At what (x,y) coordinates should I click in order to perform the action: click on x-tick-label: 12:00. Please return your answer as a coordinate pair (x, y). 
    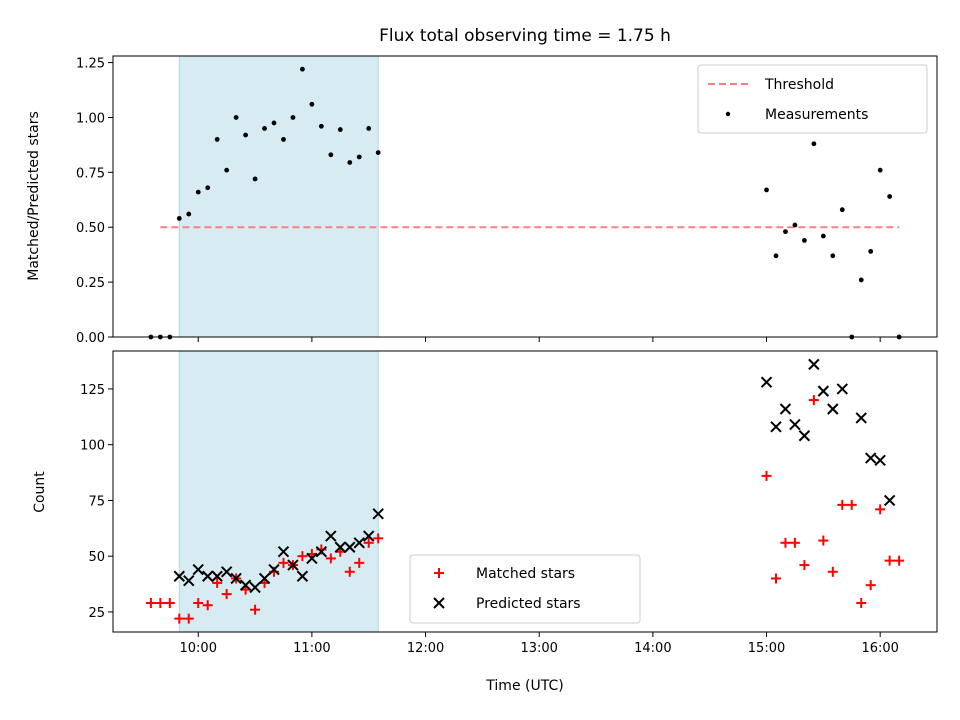
    Looking at the image, I should click on (425, 648).